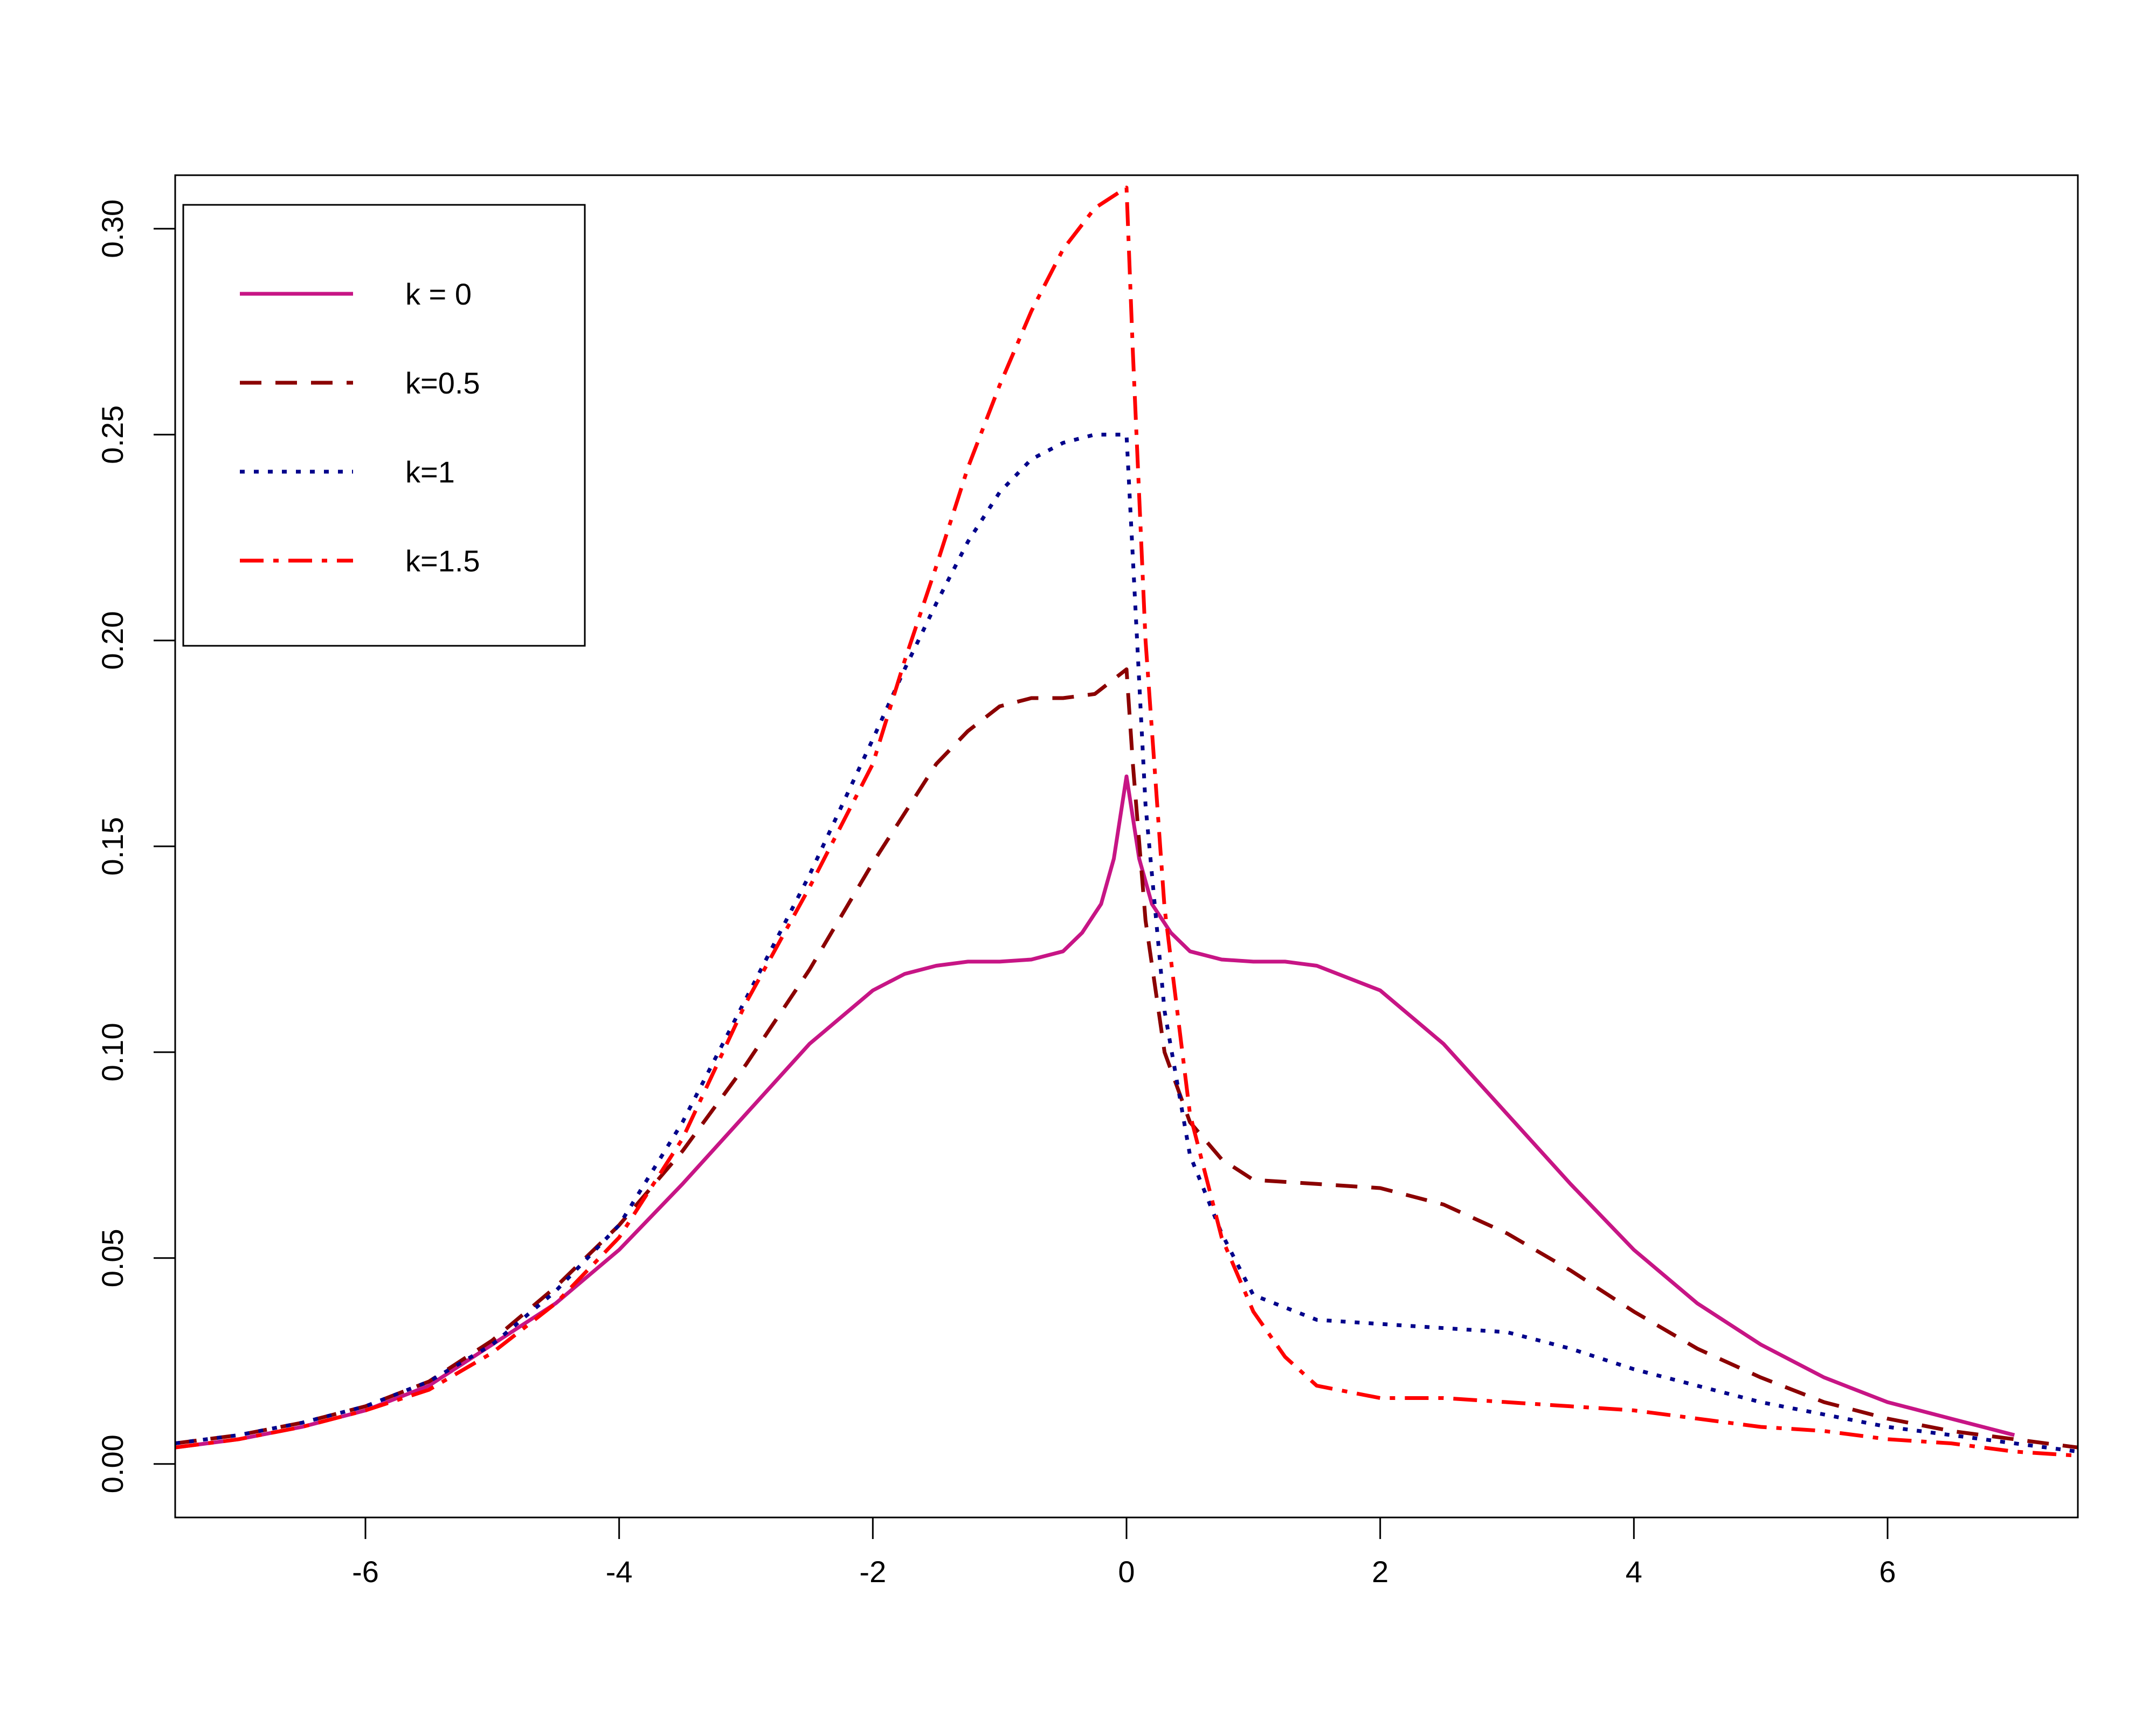 This screenshot has height=1725, width=2156. I want to click on x-tick-label: 6, so click(1887, 1572).